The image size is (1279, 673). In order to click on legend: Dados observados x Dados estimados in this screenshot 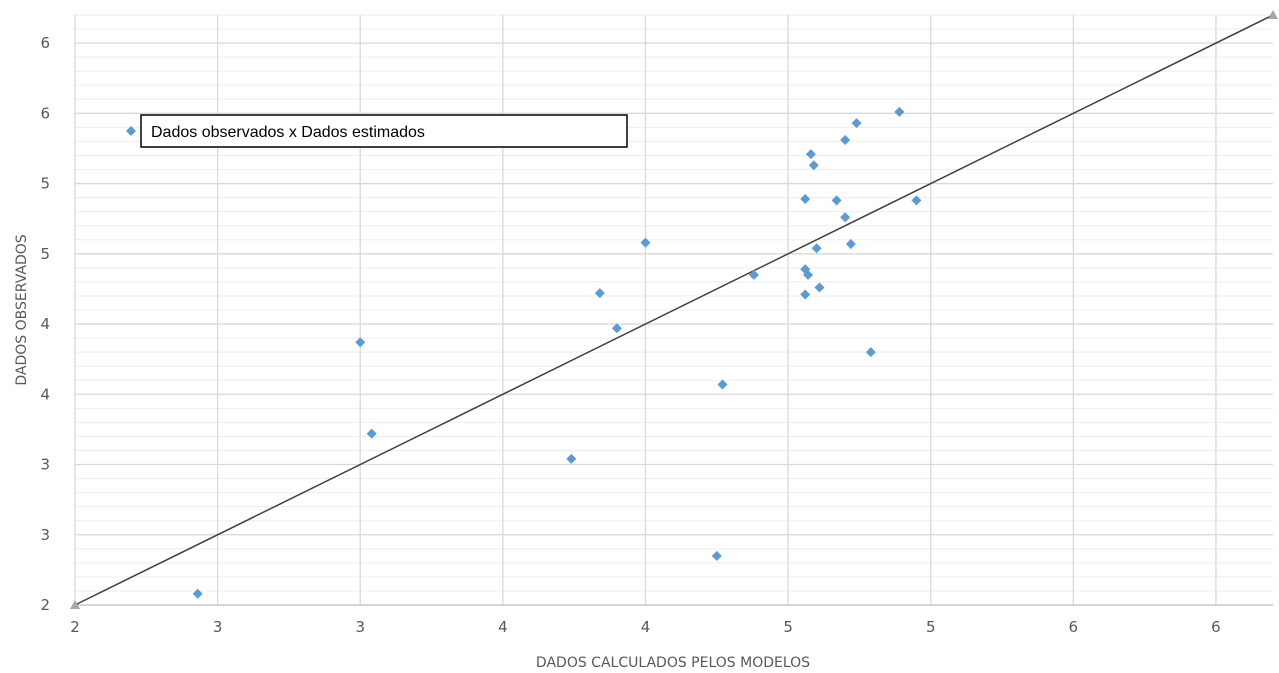, I will do `click(377, 131)`.